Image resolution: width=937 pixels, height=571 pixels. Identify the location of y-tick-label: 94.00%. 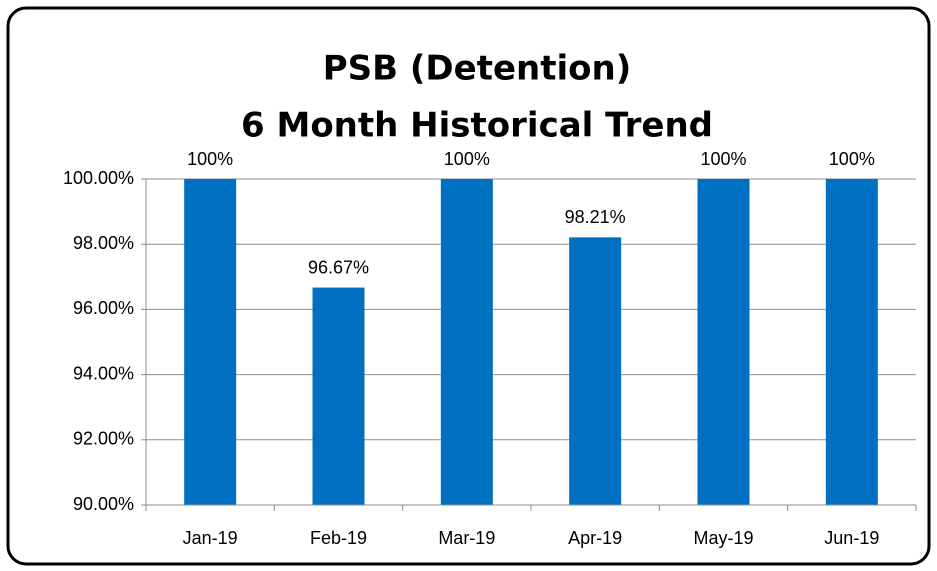
(103, 373).